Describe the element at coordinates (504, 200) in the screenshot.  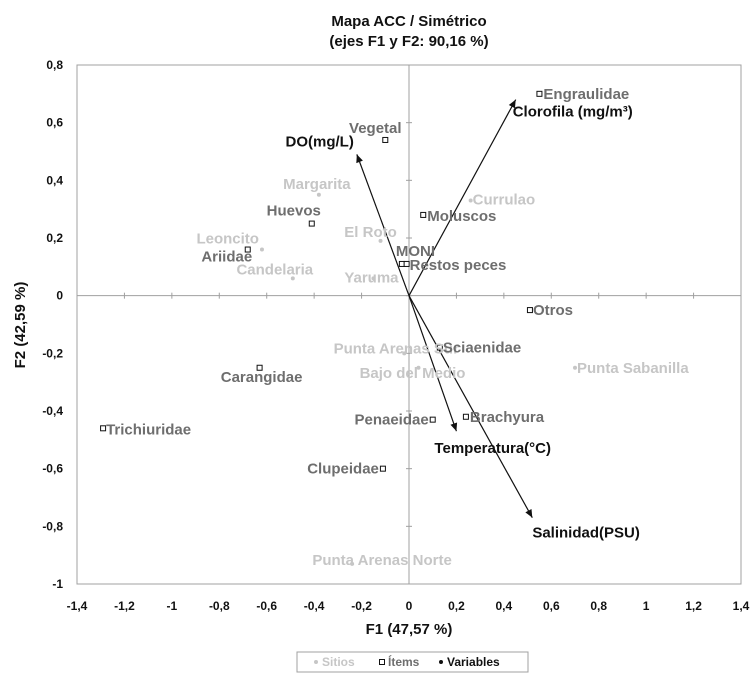
I see `point-label-currulao: Currulao` at that location.